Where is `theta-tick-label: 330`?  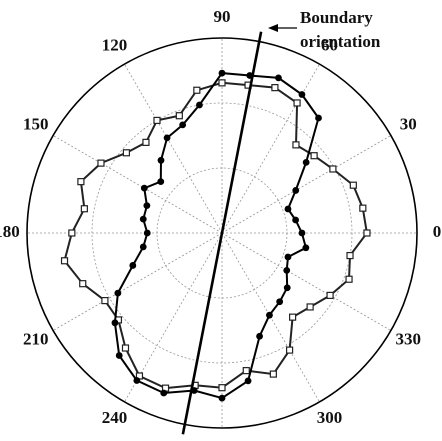 theta-tick-label: 330 is located at coordinates (408, 338).